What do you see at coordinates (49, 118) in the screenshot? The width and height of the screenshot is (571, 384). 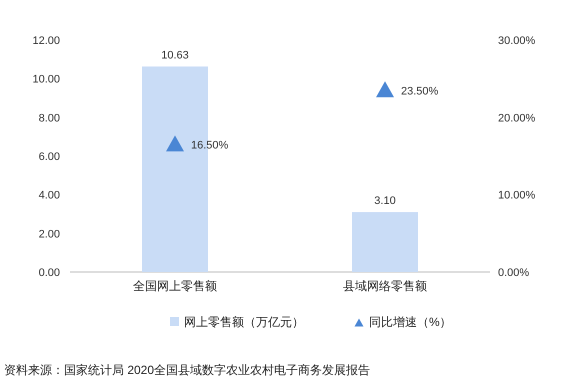 I see `y-tick-label: 8.00` at bounding box center [49, 118].